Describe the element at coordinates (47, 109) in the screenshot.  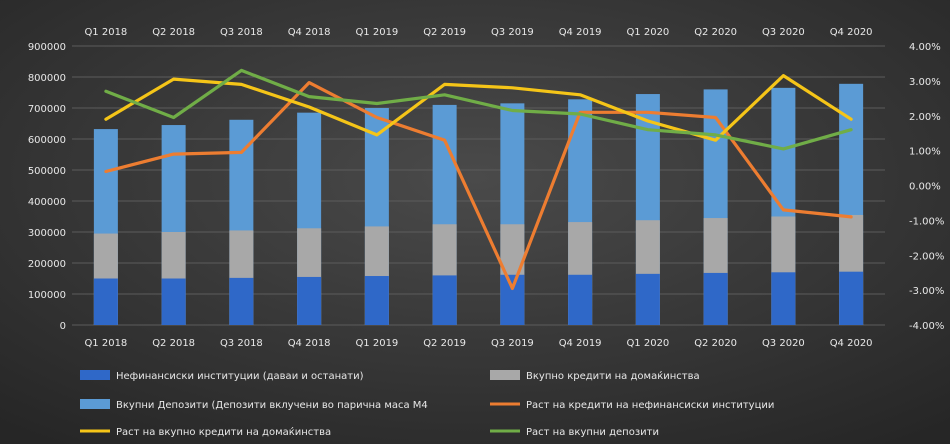
I see `y-left-tick-label: 700000` at that location.